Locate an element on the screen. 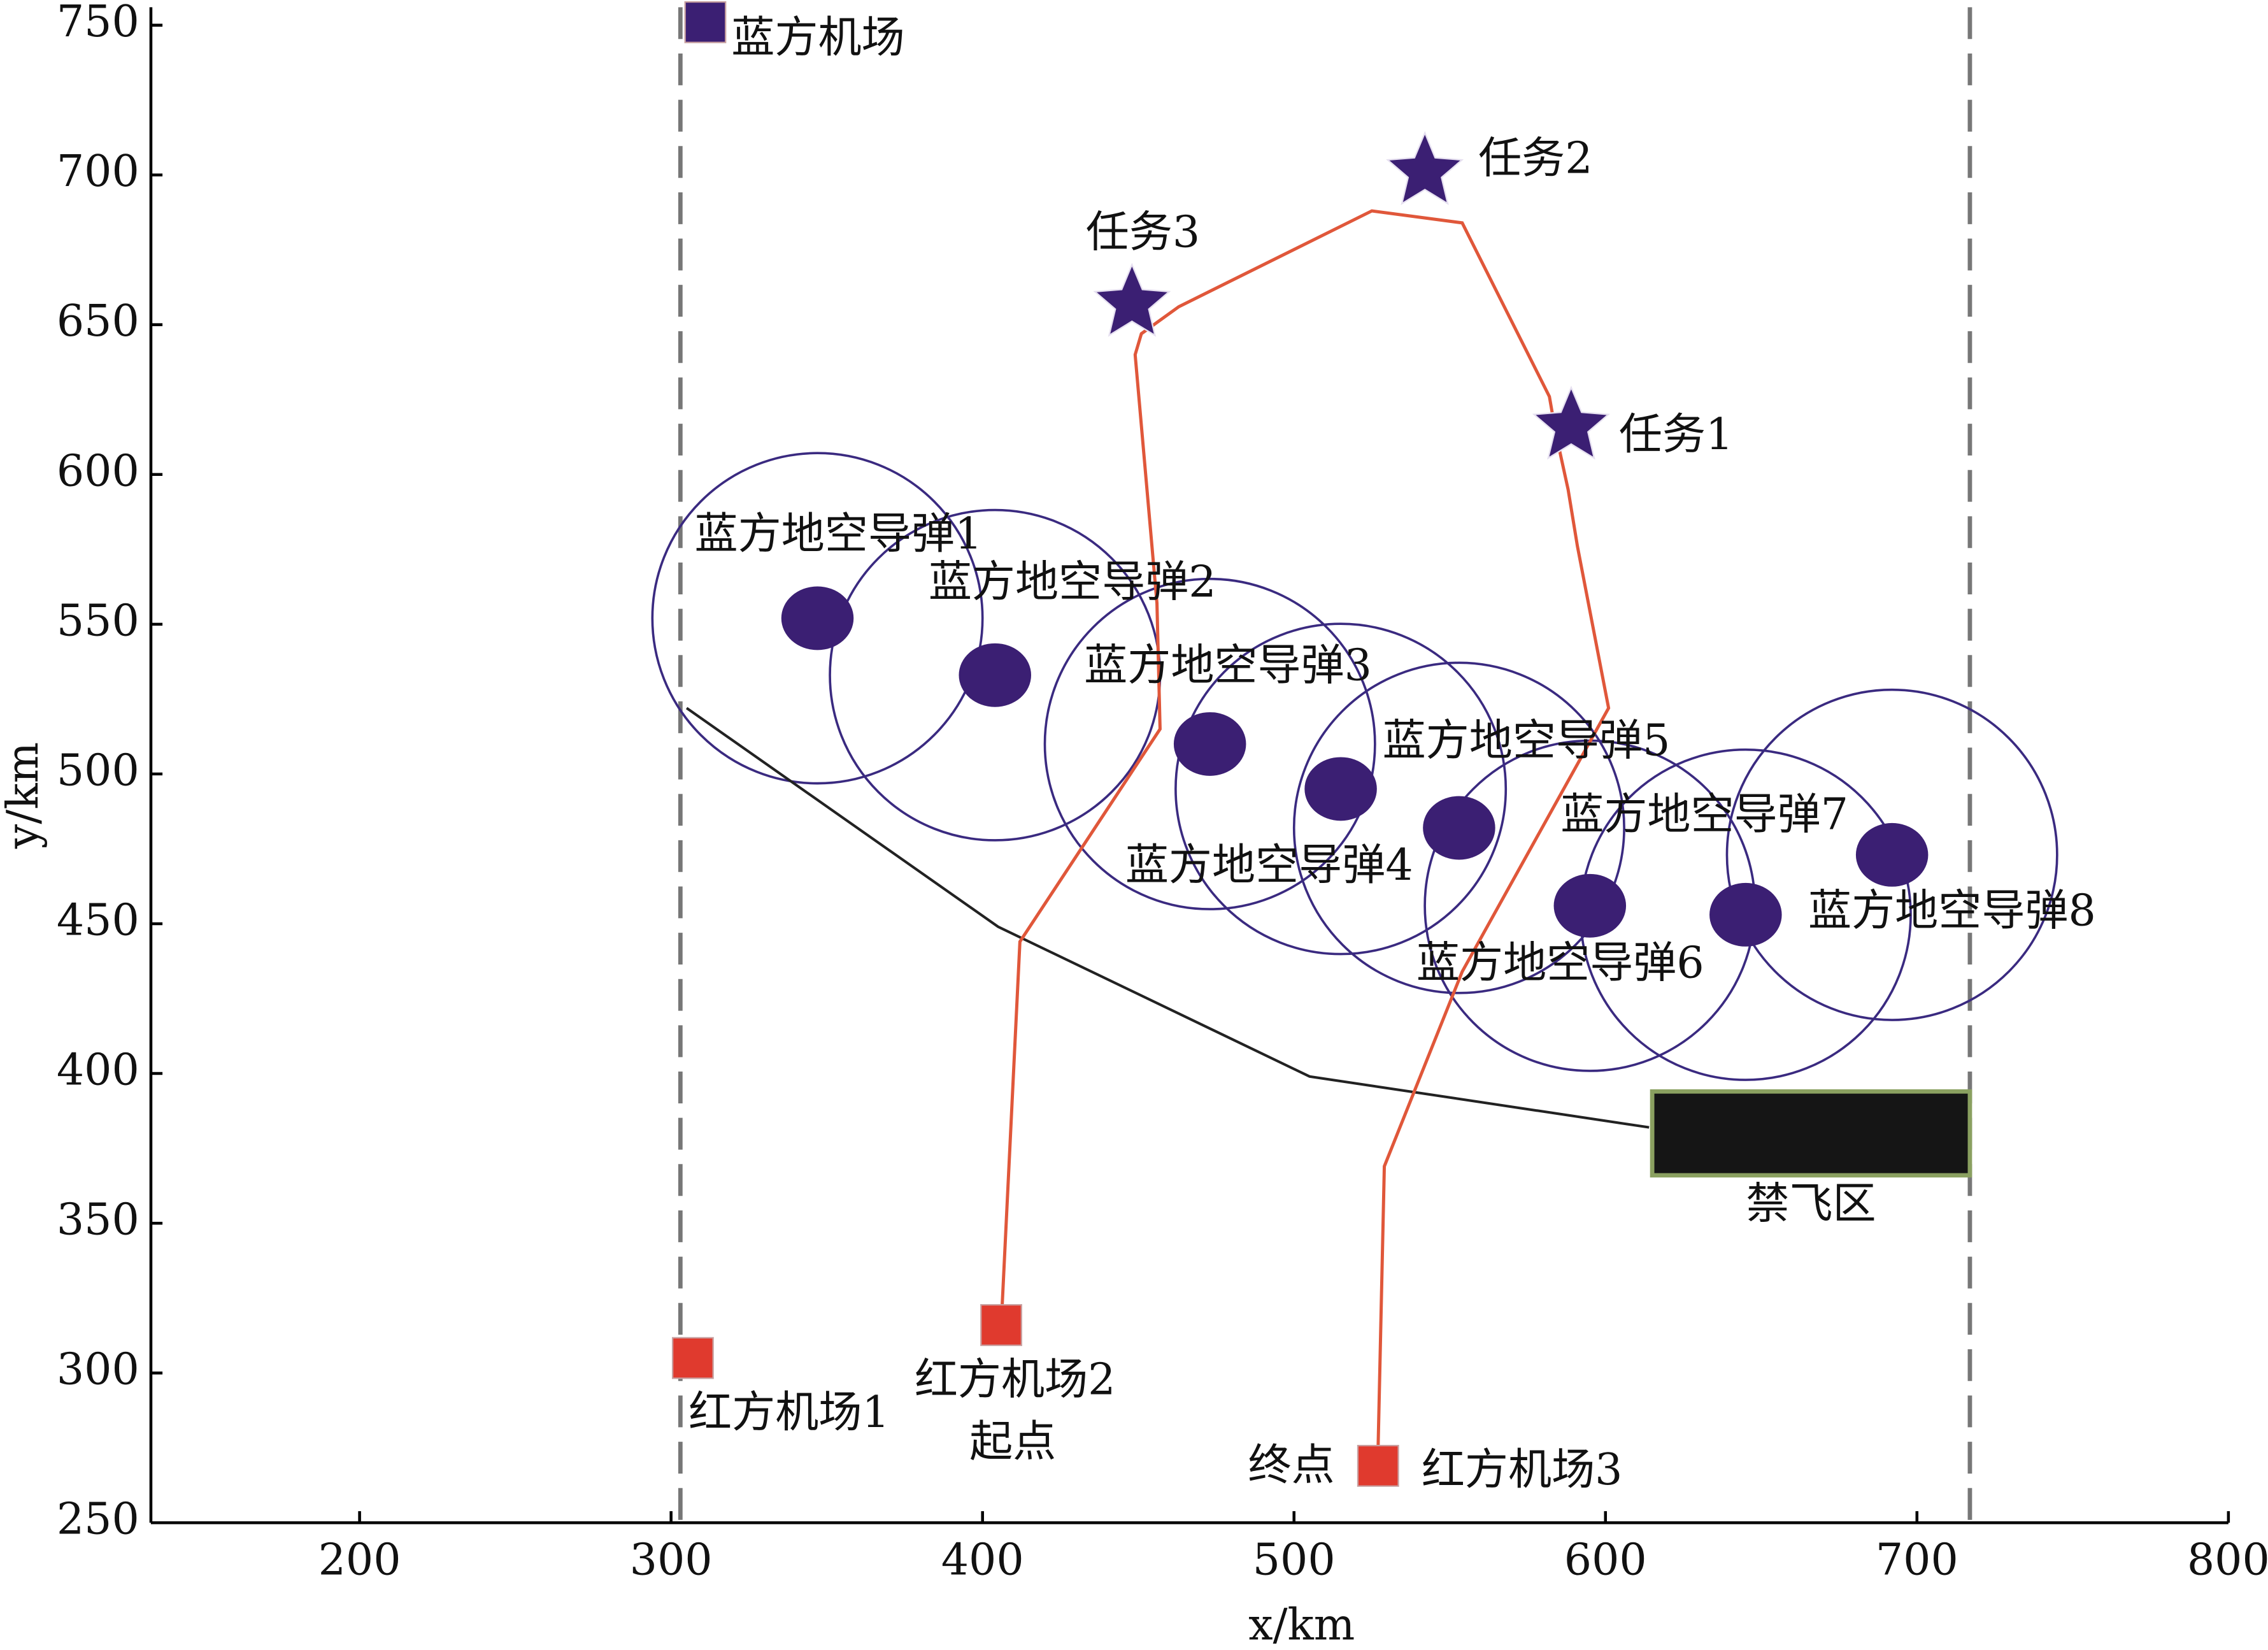  y-tick-label: 400 is located at coordinates (98, 1070).